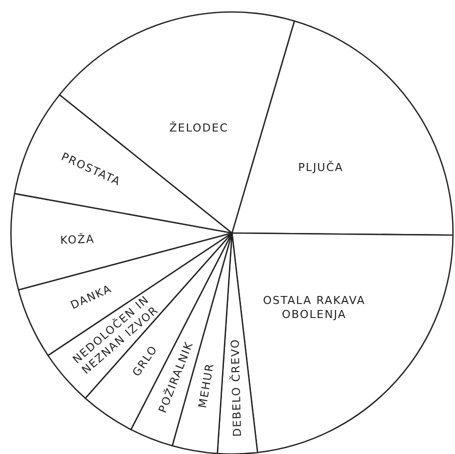  What do you see at coordinates (321, 167) in the screenshot?
I see `slice-label: PLJUČA` at bounding box center [321, 167].